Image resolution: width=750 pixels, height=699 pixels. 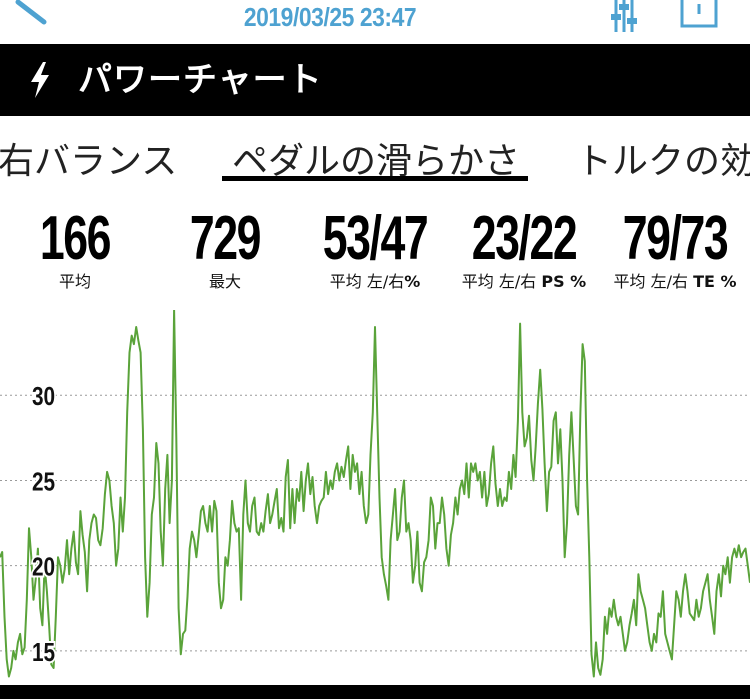 I want to click on stat-average: 166 平均, so click(x=75, y=249).